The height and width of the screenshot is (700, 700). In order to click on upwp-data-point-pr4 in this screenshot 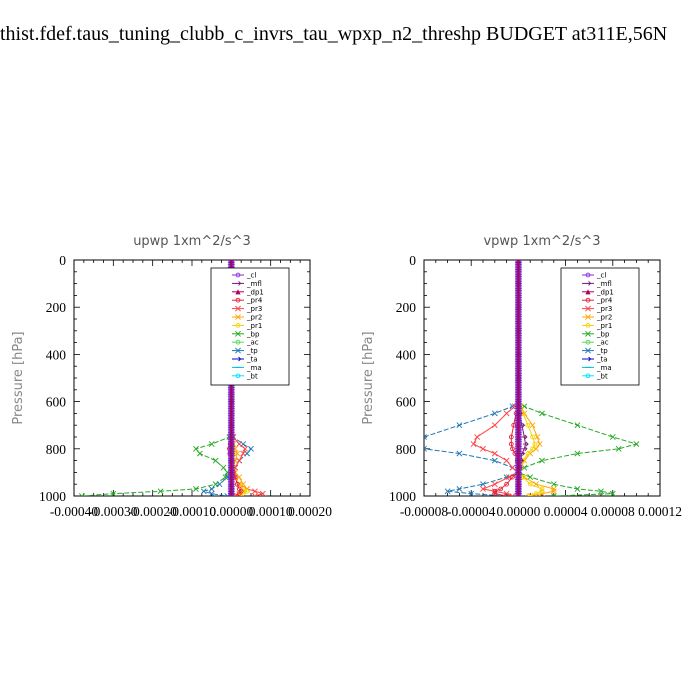, I will do `click(237, 484)`.